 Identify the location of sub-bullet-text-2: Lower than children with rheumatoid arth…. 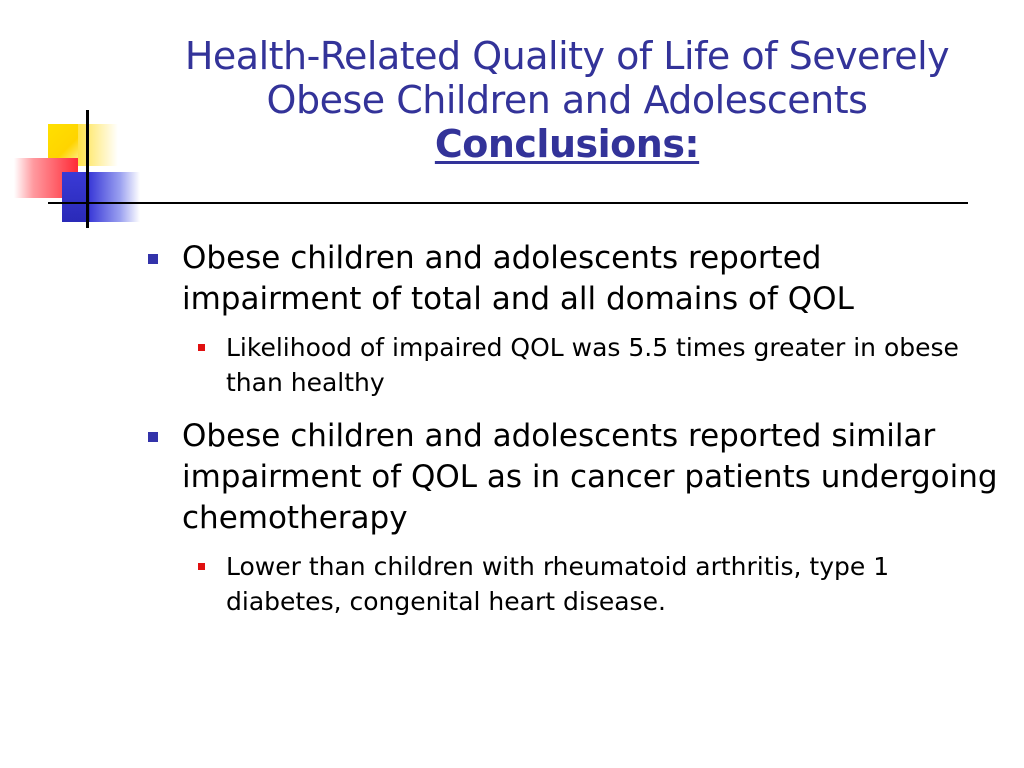
(558, 584).